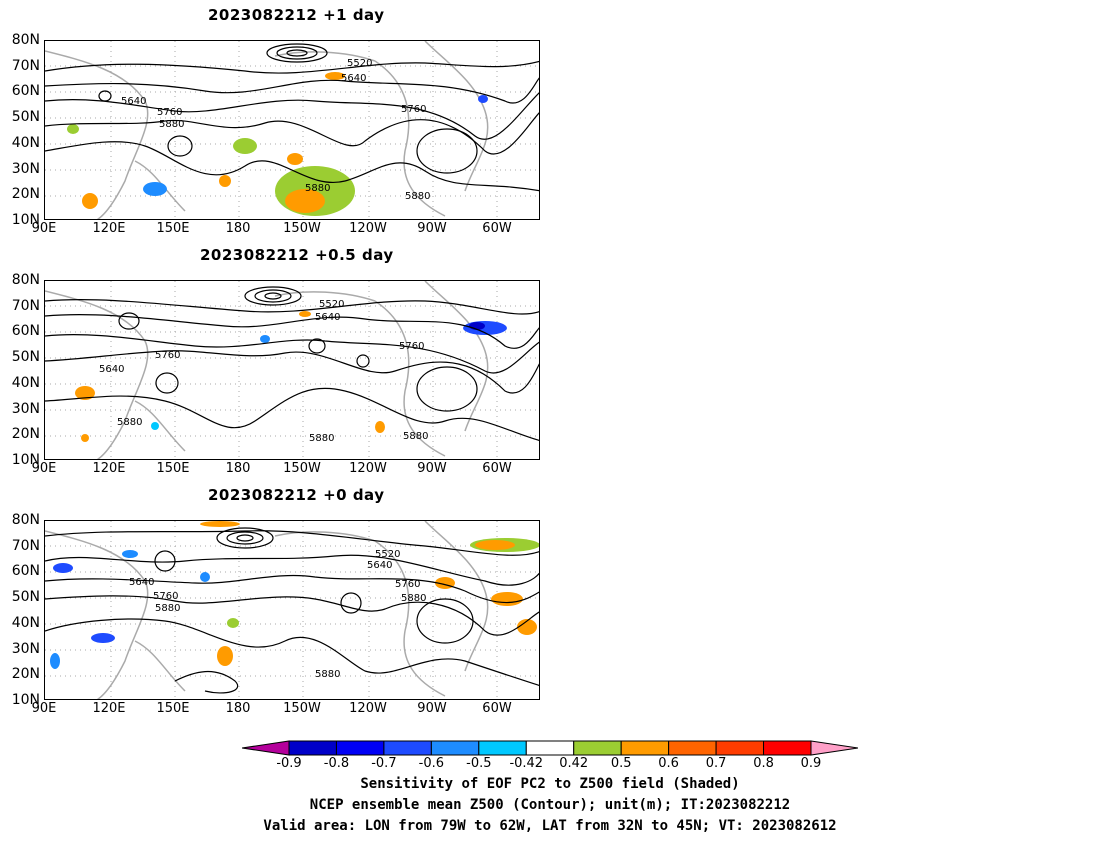  I want to click on colorbar-tick-label: -0.9, so click(289, 763).